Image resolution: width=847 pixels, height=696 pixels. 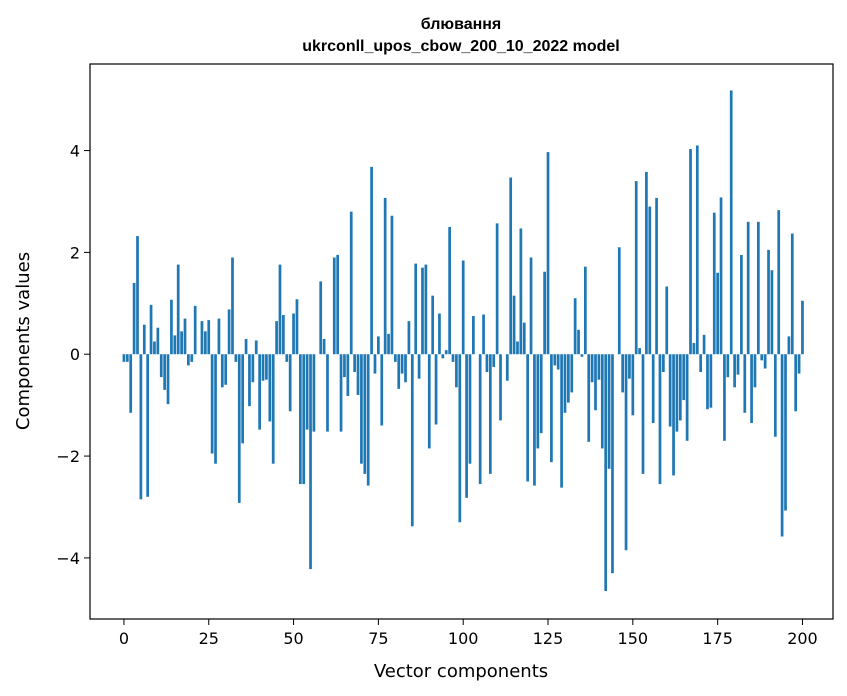 I want to click on x-tick-label: 50, so click(x=293, y=638).